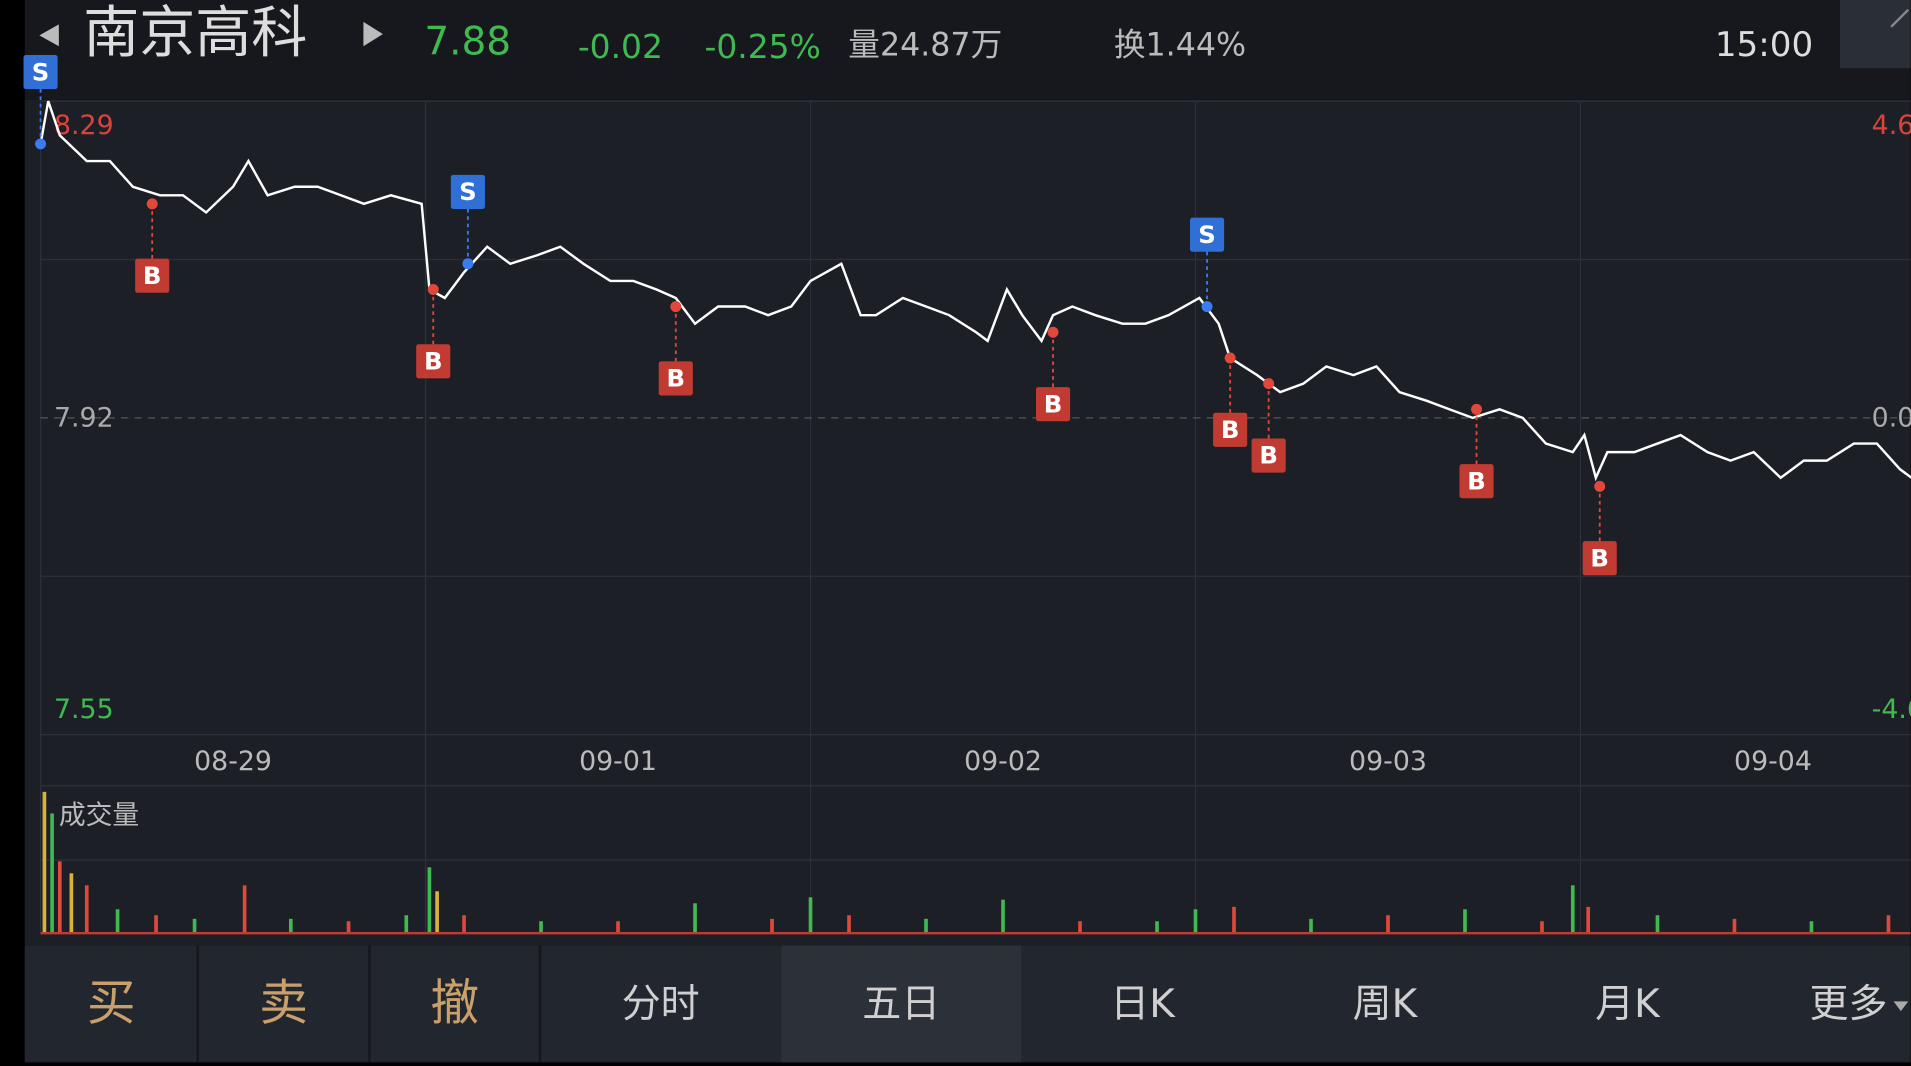  What do you see at coordinates (925, 45) in the screenshot?
I see `volume-info: 量24.87万` at bounding box center [925, 45].